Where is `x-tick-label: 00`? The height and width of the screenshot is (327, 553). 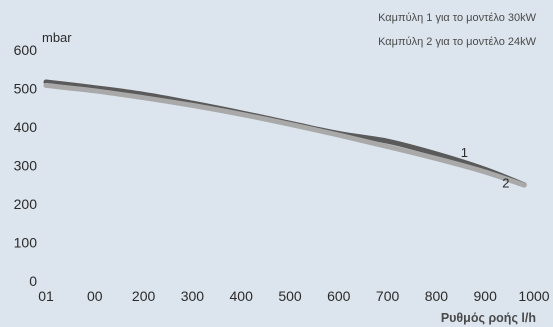 x-tick-label: 00 is located at coordinates (95, 296).